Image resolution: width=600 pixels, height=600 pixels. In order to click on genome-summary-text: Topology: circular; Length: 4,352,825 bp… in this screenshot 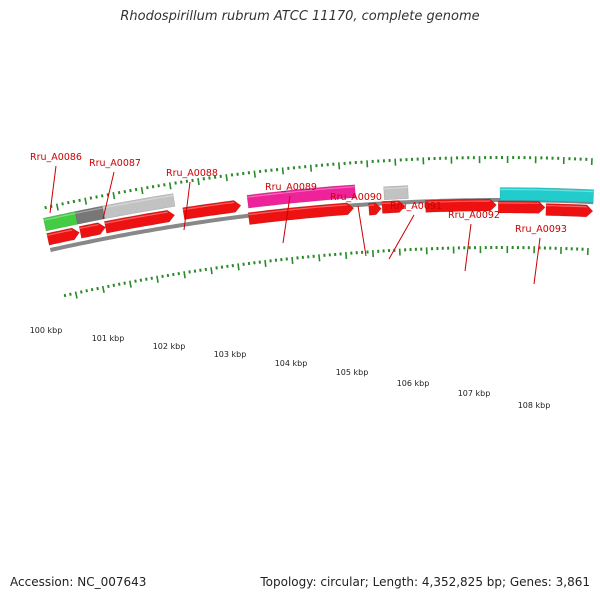, I will do `click(425, 582)`.